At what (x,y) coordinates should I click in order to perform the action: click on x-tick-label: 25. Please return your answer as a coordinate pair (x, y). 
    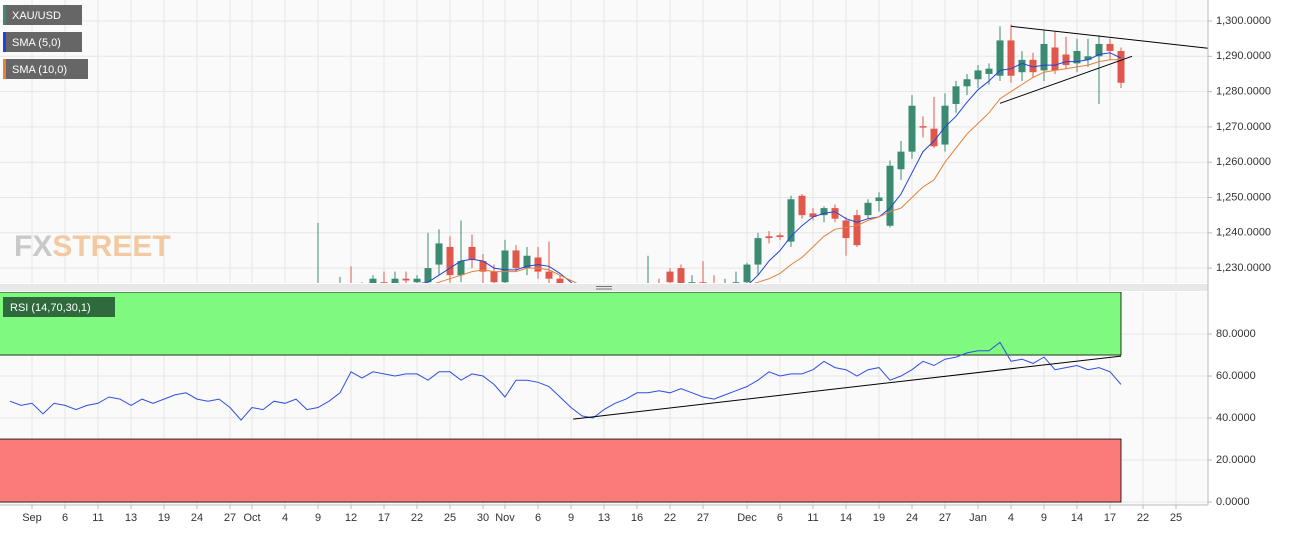
    Looking at the image, I should click on (450, 518).